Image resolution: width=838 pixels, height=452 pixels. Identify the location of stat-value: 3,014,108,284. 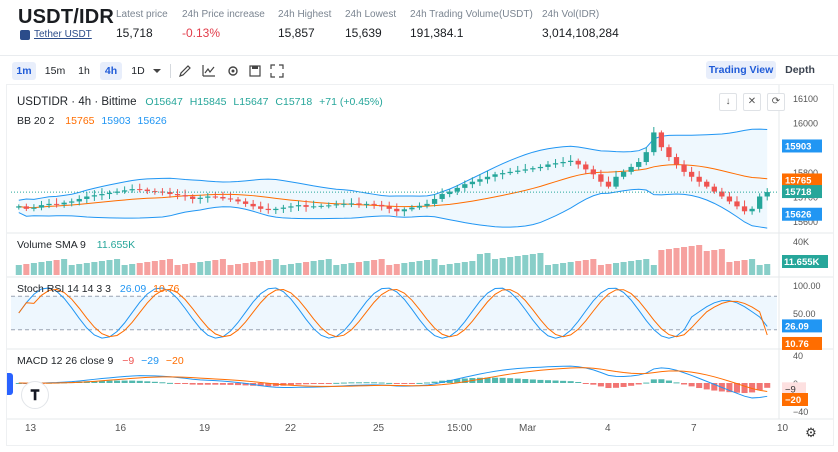
(580, 33).